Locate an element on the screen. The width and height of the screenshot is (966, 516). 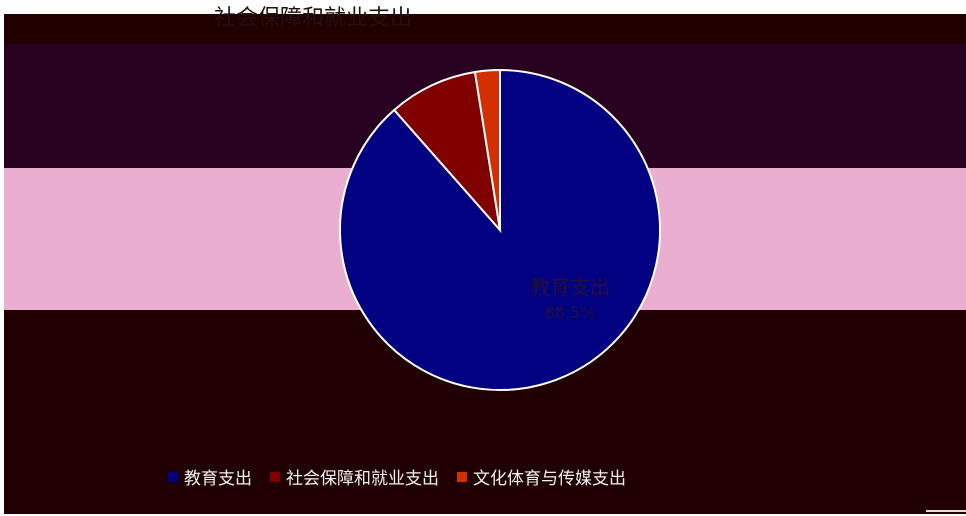
legend-label-culture: 文化体育与传媒支出 is located at coordinates (549, 479).